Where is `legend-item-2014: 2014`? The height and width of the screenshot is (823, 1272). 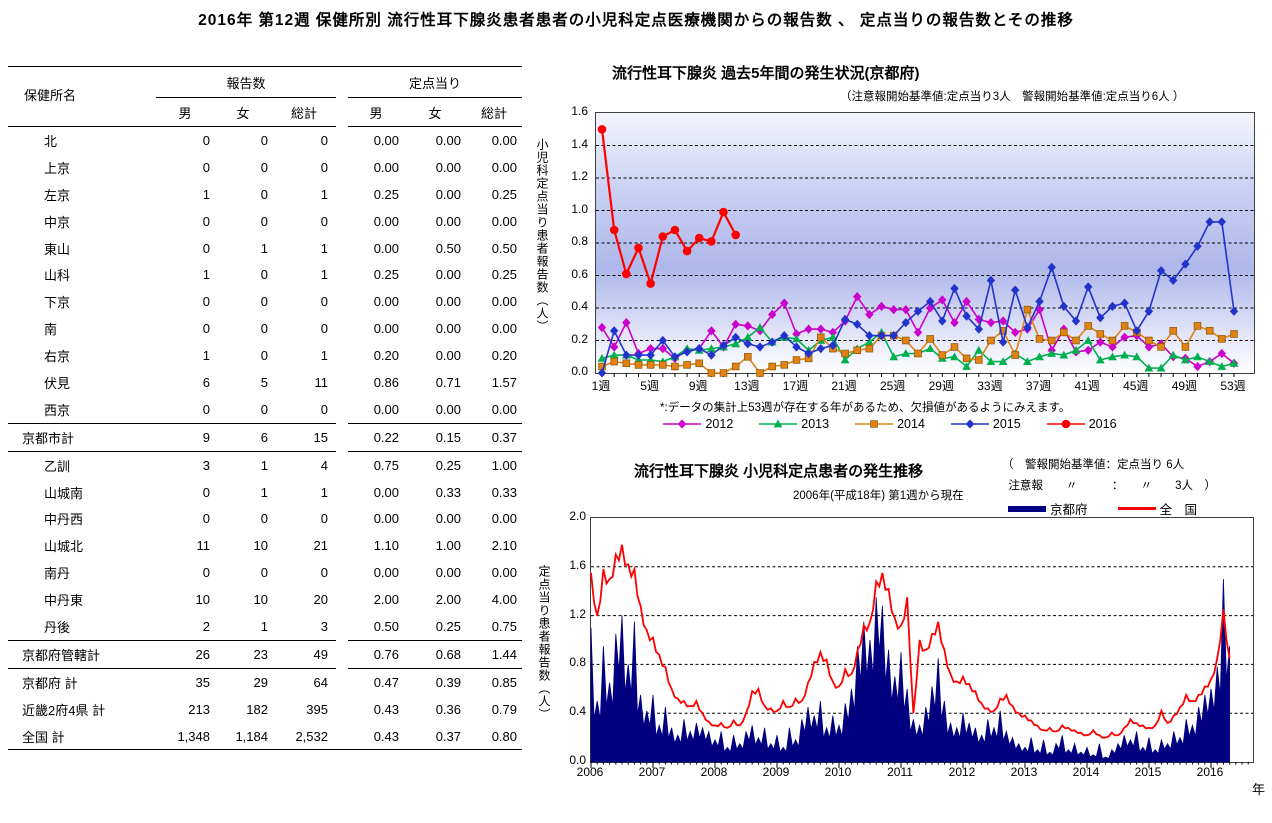 legend-item-2014: 2014 is located at coordinates (890, 424).